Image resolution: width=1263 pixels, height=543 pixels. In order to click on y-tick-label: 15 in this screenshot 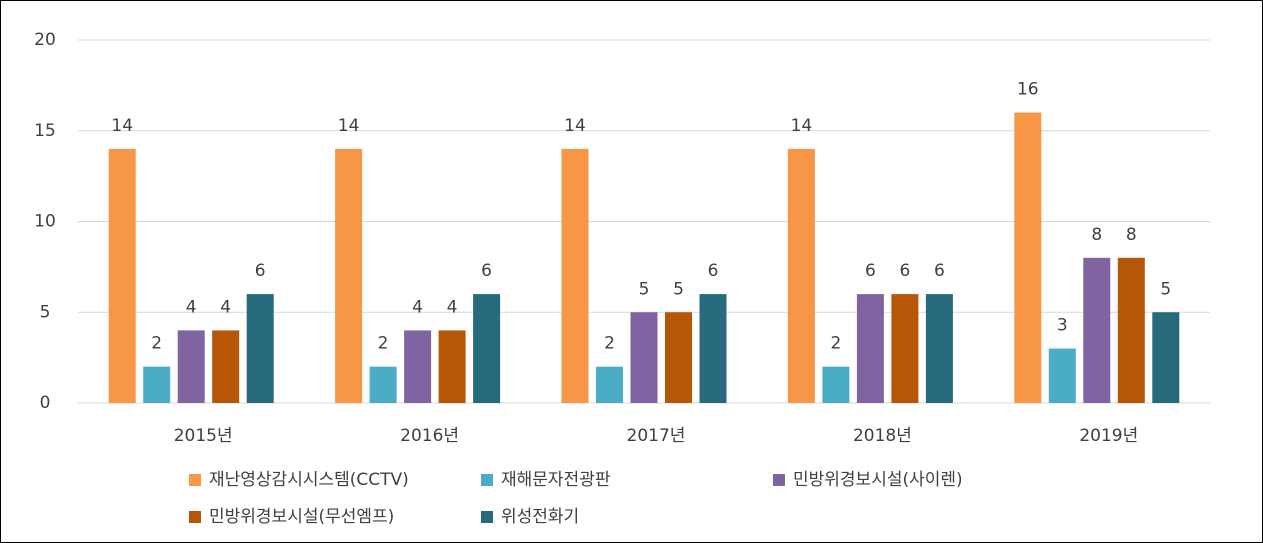, I will do `click(45, 131)`.